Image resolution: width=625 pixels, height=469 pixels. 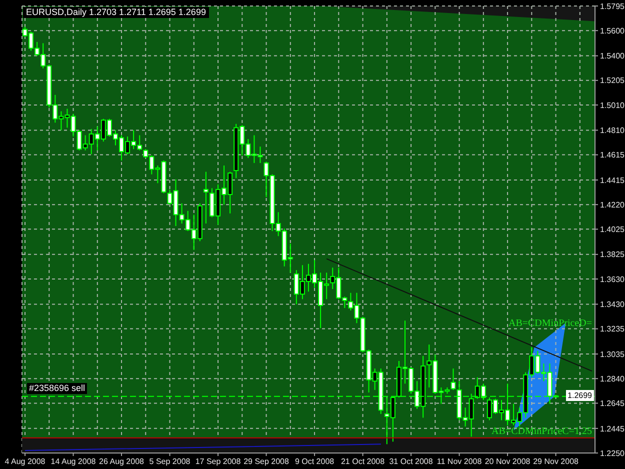 I want to click on annotation: 1.2699, so click(x=580, y=396).